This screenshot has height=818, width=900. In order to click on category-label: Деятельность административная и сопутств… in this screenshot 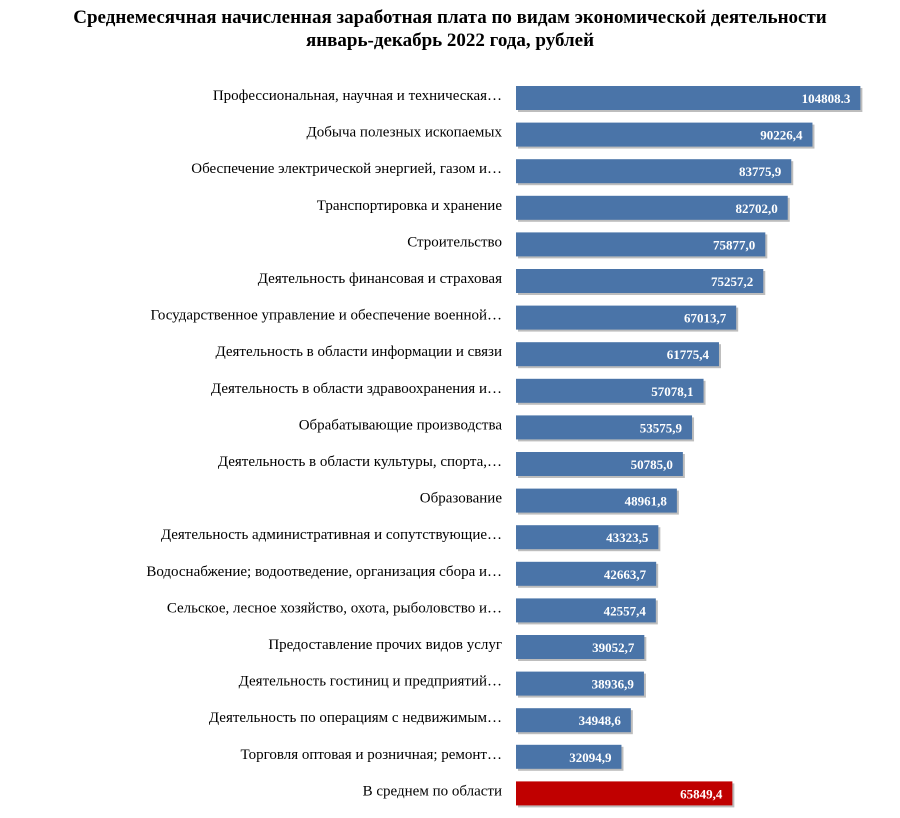, I will do `click(331, 535)`.